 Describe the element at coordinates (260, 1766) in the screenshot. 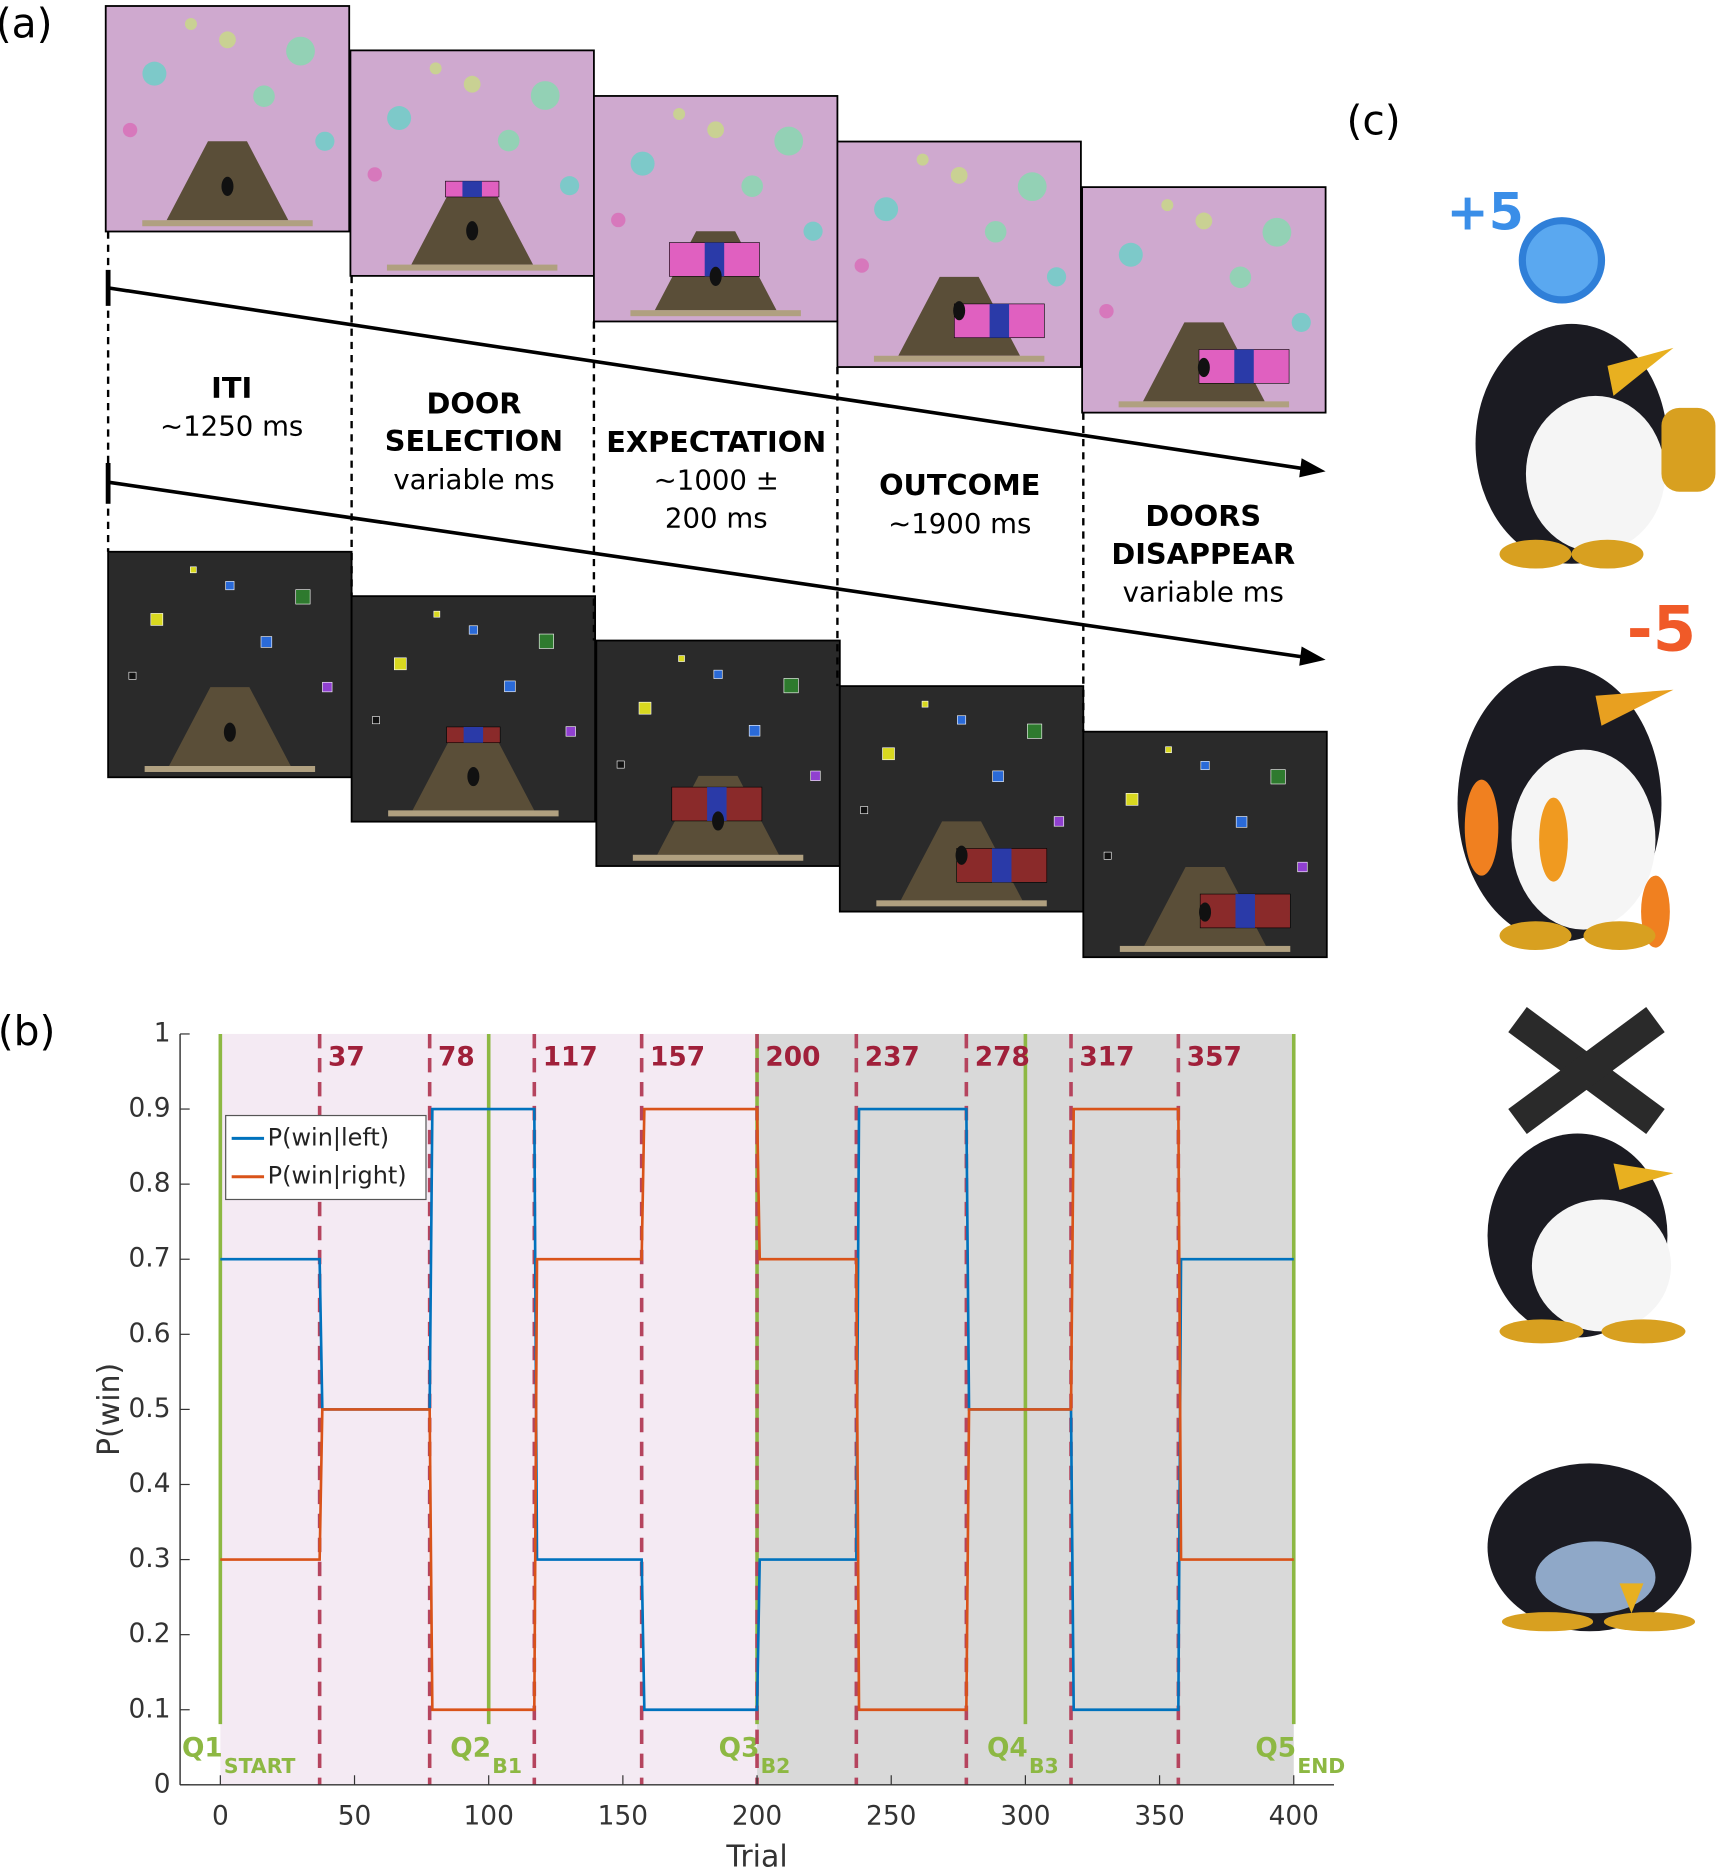

I see `quarter-sublabel: START` at that location.